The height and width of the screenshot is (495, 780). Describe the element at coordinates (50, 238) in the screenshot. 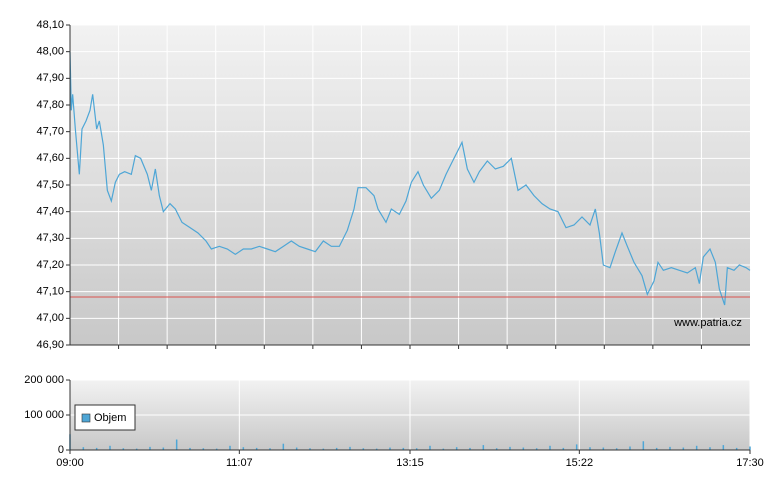

I see `y-tick-label: 47,30` at that location.